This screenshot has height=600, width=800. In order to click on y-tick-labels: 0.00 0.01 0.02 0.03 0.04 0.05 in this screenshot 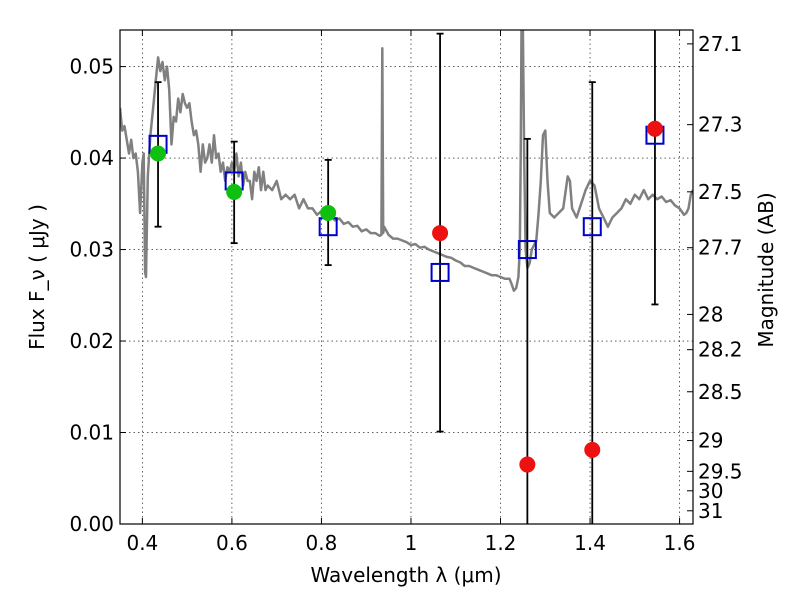, I will do `click(91, 295)`.